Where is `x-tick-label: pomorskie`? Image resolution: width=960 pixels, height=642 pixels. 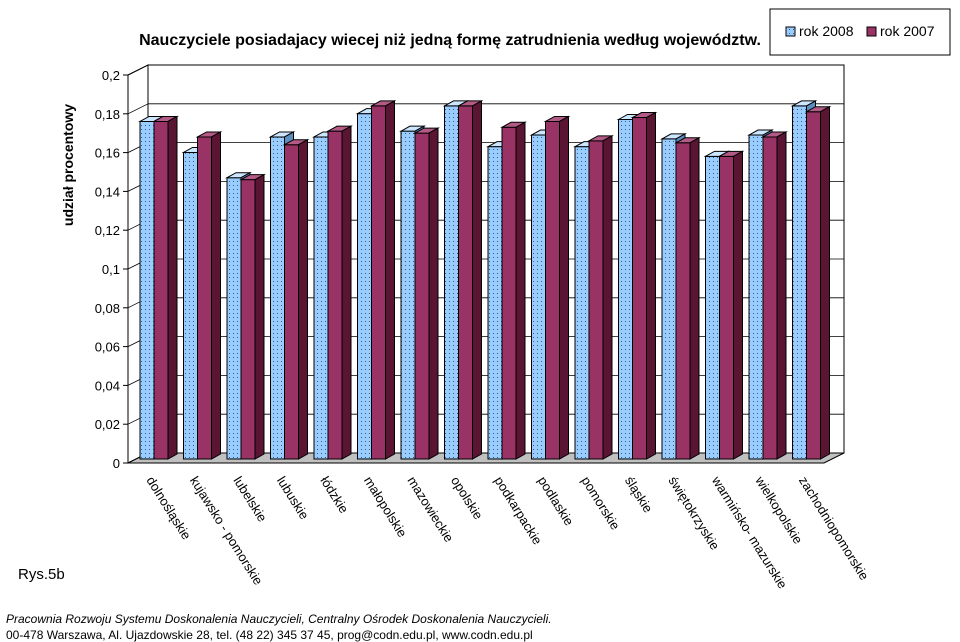
x-tick-label: pomorskie is located at coordinates (600, 503).